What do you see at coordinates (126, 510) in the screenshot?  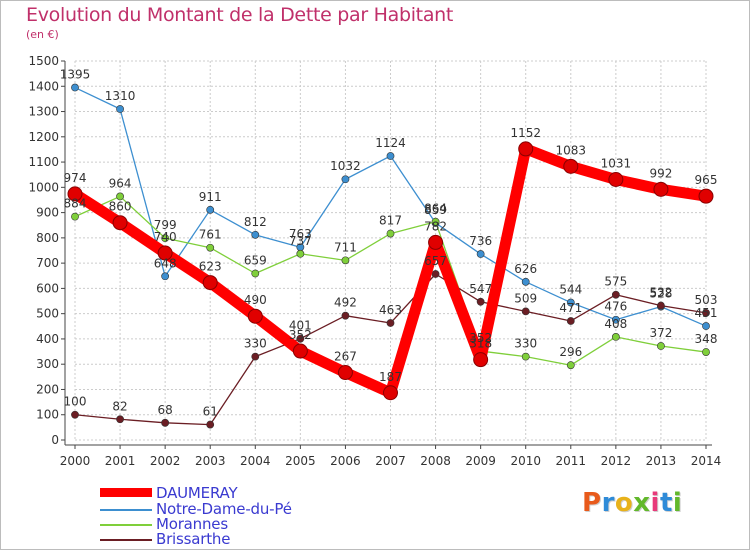 I see `legend-swatch-notre-dame-du-p-` at bounding box center [126, 510].